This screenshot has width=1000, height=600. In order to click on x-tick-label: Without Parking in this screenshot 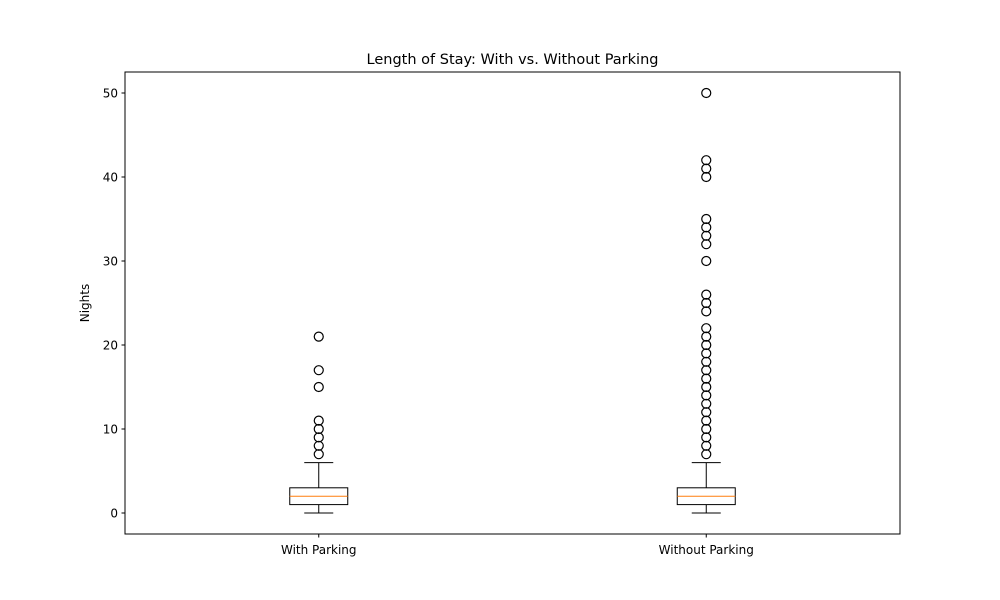, I will do `click(706, 550)`.